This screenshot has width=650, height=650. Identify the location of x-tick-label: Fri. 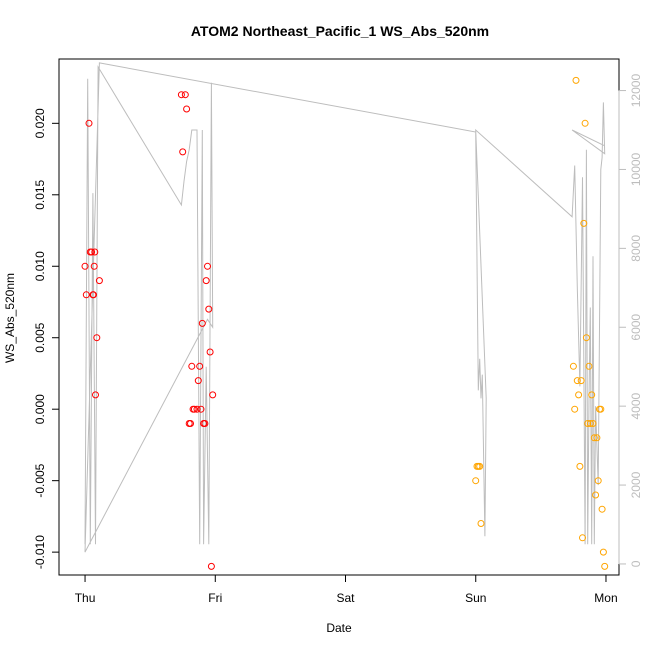
(215, 598).